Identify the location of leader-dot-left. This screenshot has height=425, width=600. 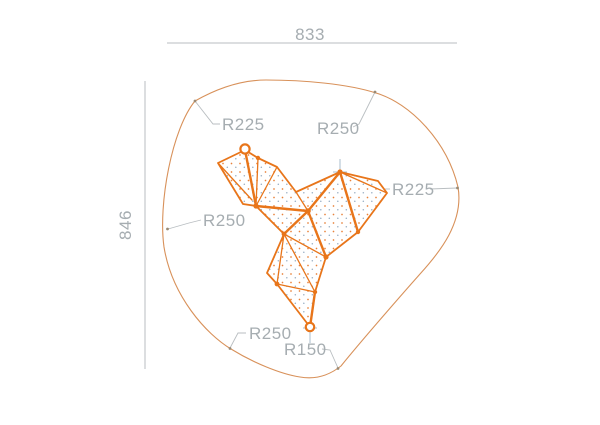
(167, 229).